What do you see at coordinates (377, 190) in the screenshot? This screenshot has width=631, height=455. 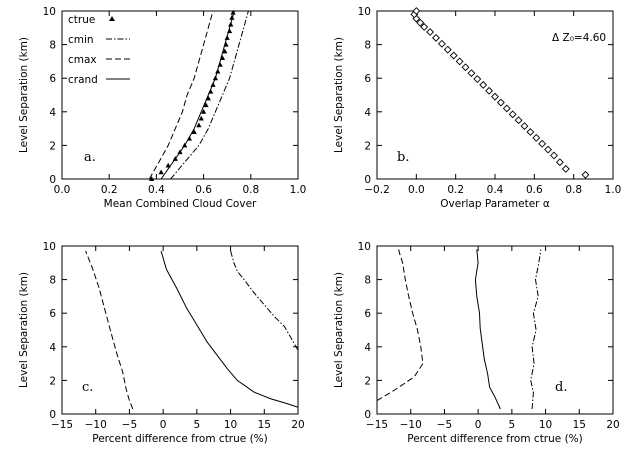 I see `x-tick-label: −0.2` at bounding box center [377, 190].